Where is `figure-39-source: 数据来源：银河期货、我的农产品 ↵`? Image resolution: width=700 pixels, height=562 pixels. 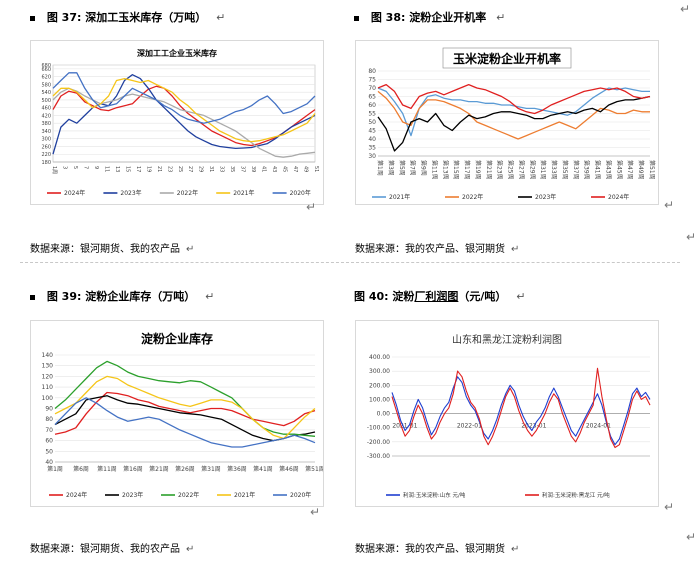
figure-39-source: 数据来源：银河期货、我的农产品 ↵ is located at coordinates (112, 547).